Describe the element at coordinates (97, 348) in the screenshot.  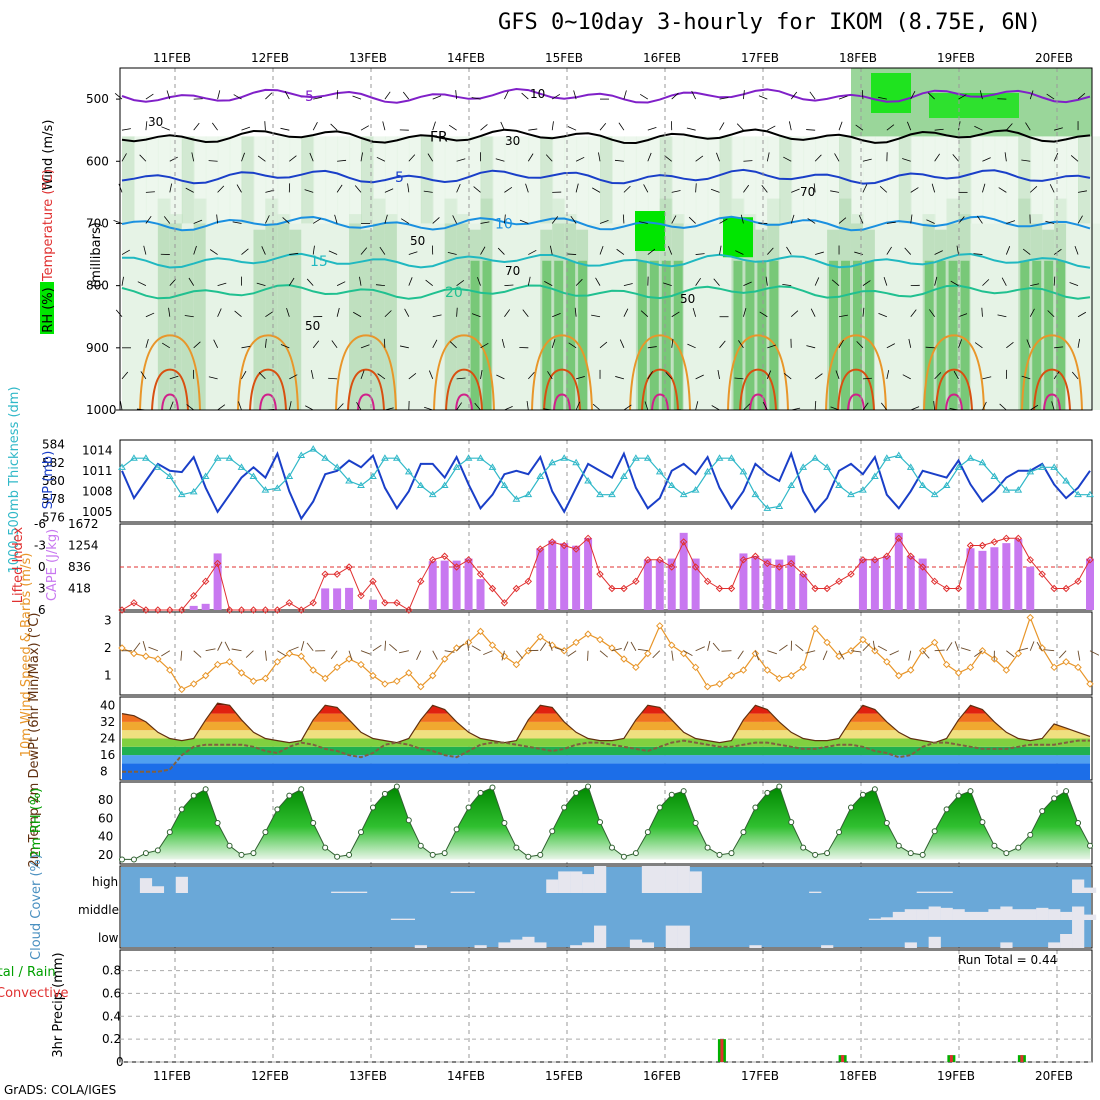
I see `pressure-tick-label: 900` at that location.